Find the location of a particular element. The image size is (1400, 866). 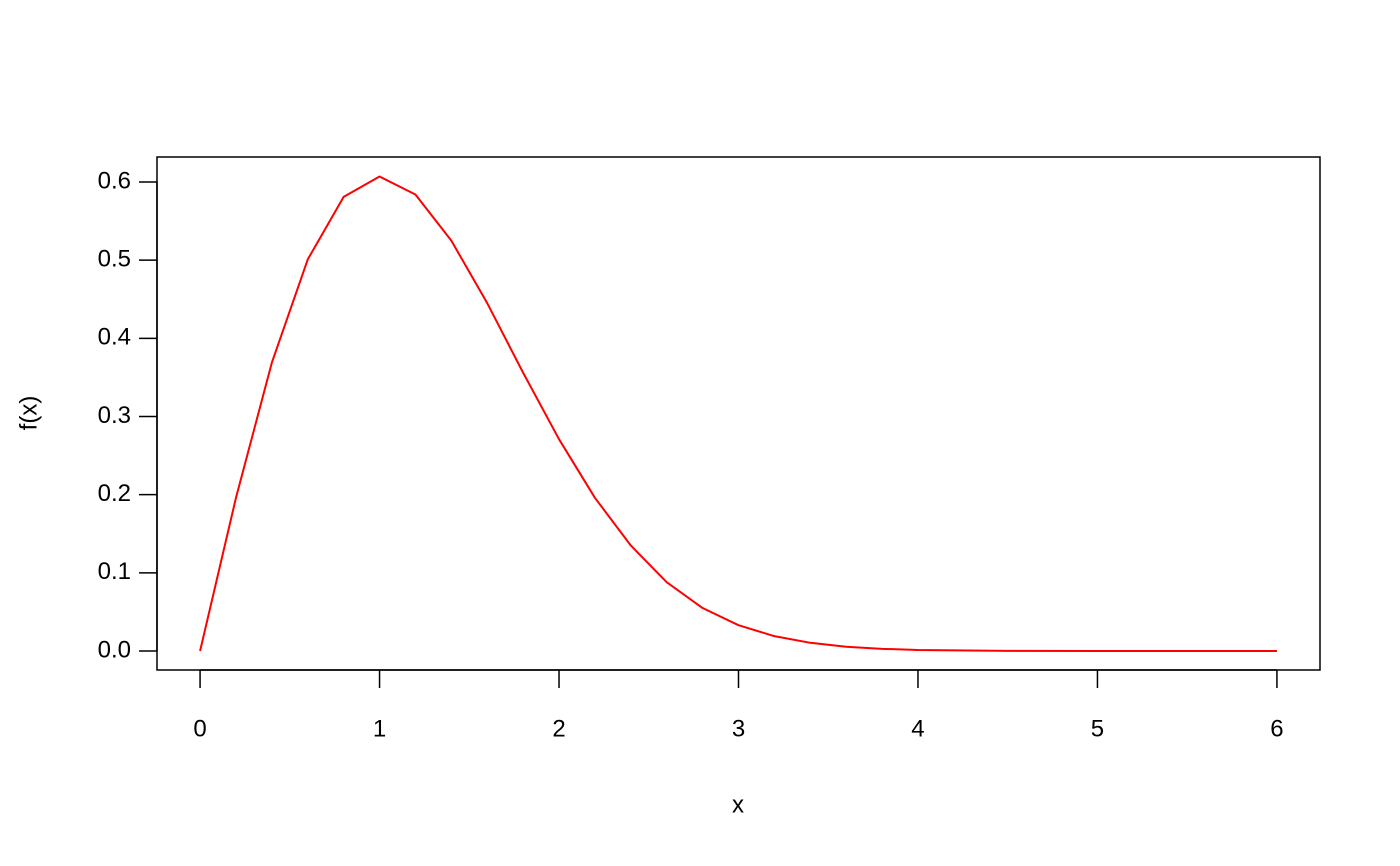

y-tick-label: 0.2 is located at coordinates (114, 493).